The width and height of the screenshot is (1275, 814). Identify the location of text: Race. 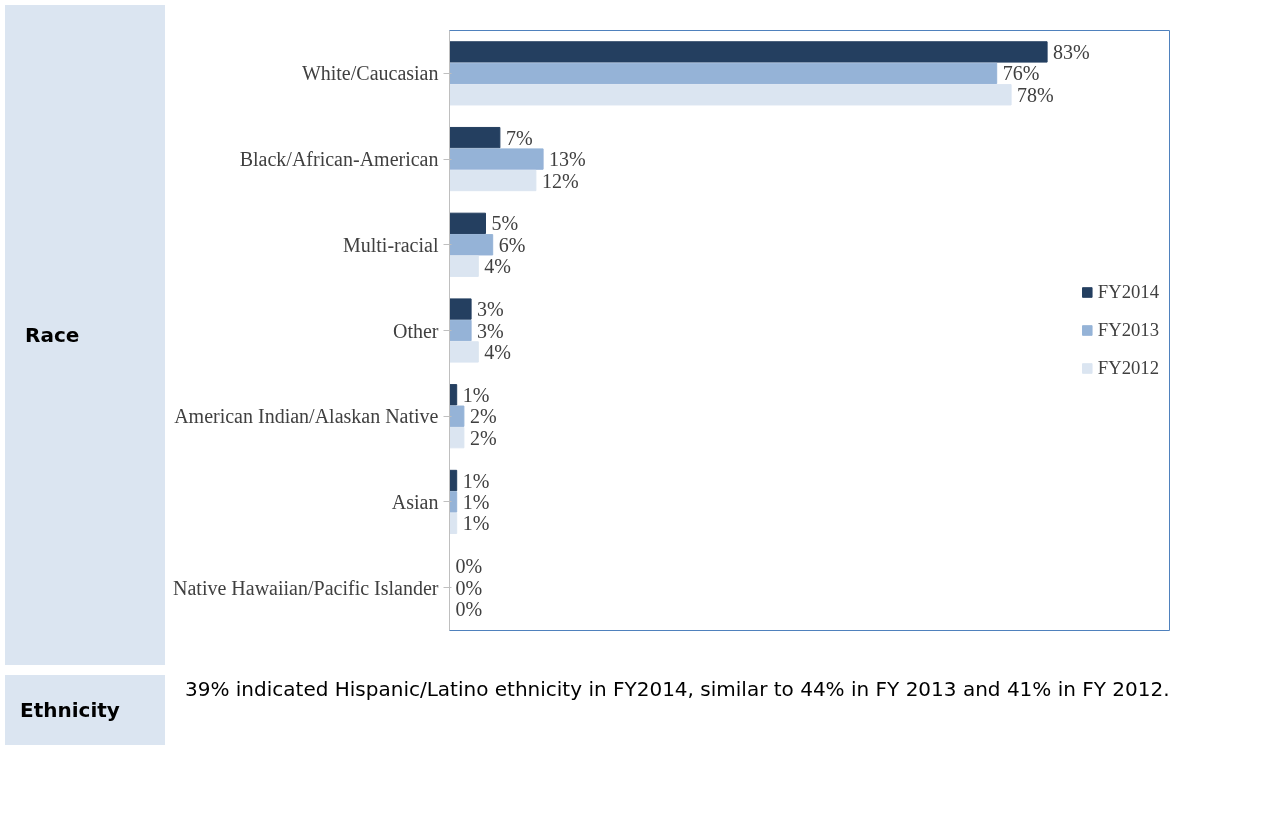
(52, 335).